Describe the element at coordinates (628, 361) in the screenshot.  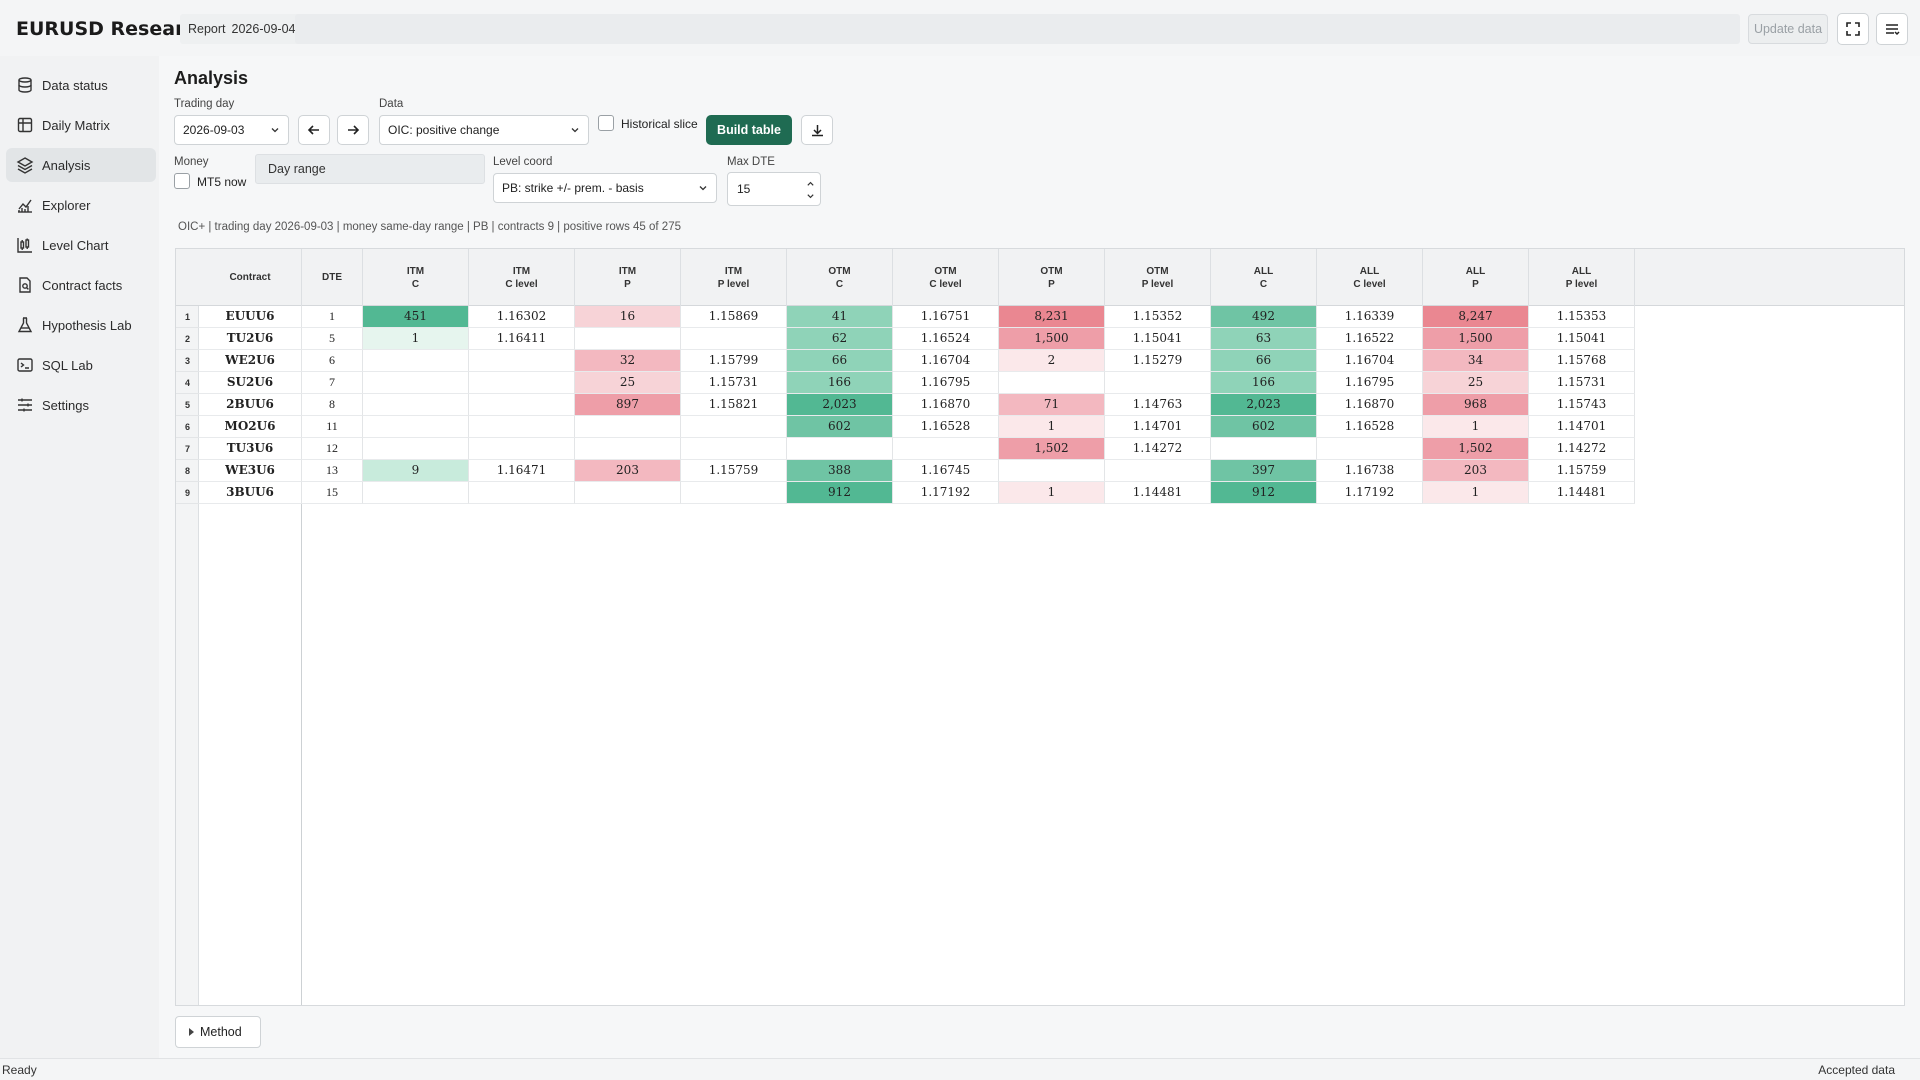
I see `table-cell-itm-p: 32` at that location.